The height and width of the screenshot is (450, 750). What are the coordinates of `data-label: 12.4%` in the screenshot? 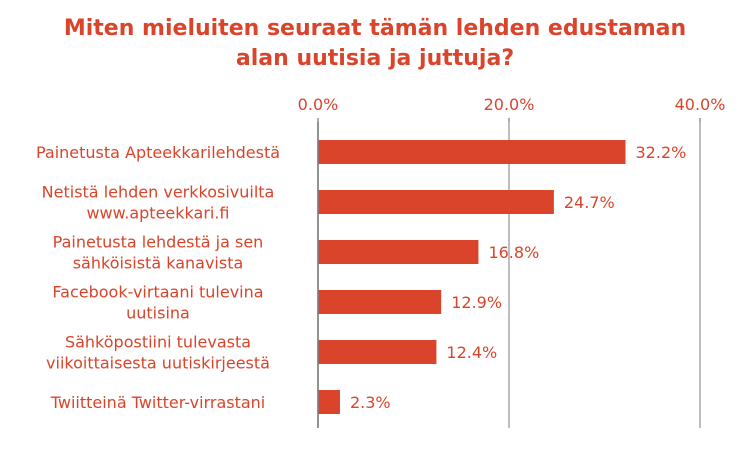 It's located at (471, 352).